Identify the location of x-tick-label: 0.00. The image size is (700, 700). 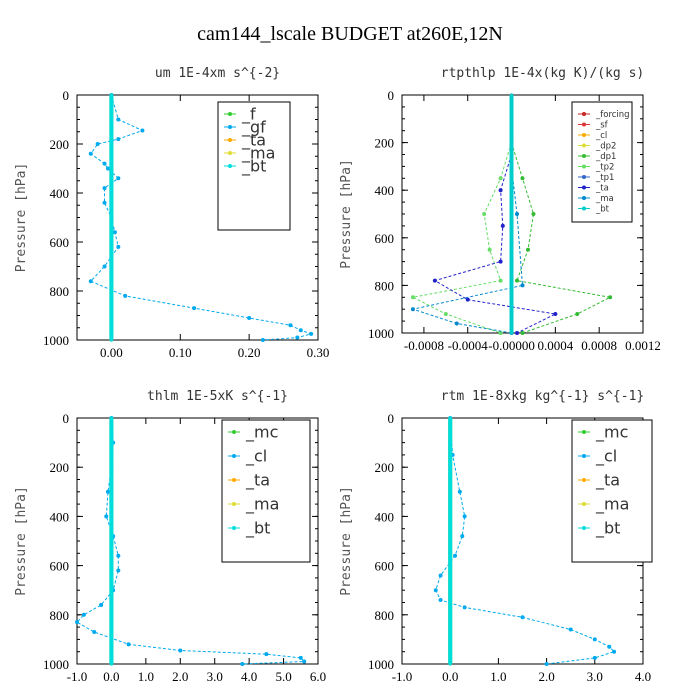
(111, 352).